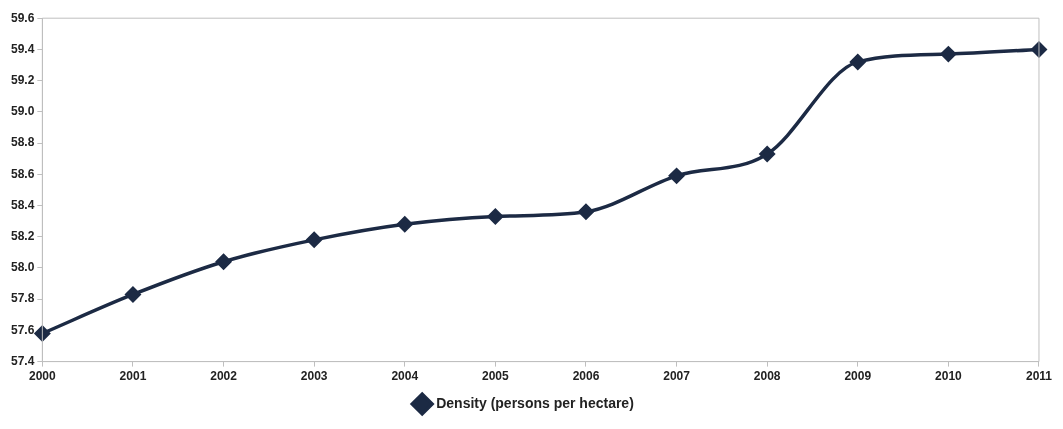 This screenshot has height=429, width=1063. What do you see at coordinates (405, 376) in the screenshot?
I see `x-tick-label: 2004` at bounding box center [405, 376].